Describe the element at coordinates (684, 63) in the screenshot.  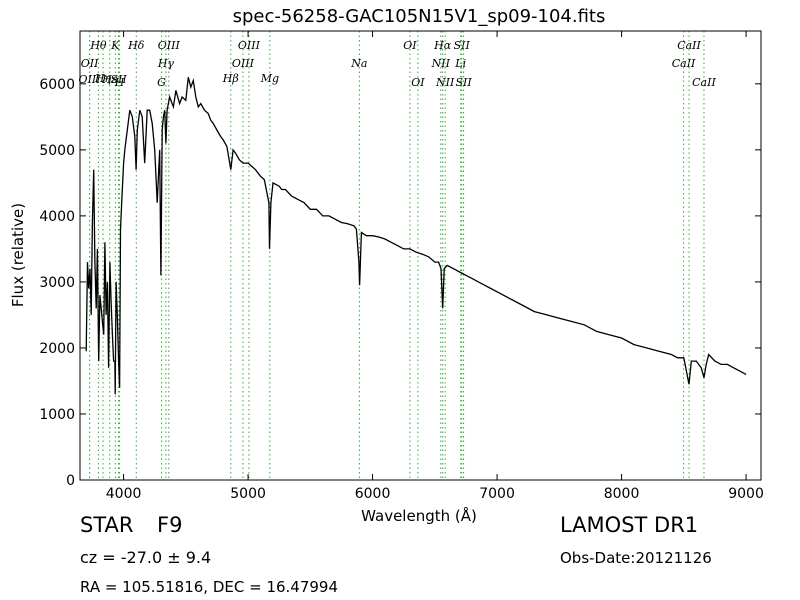
I see `line-label-25: CaII` at that location.